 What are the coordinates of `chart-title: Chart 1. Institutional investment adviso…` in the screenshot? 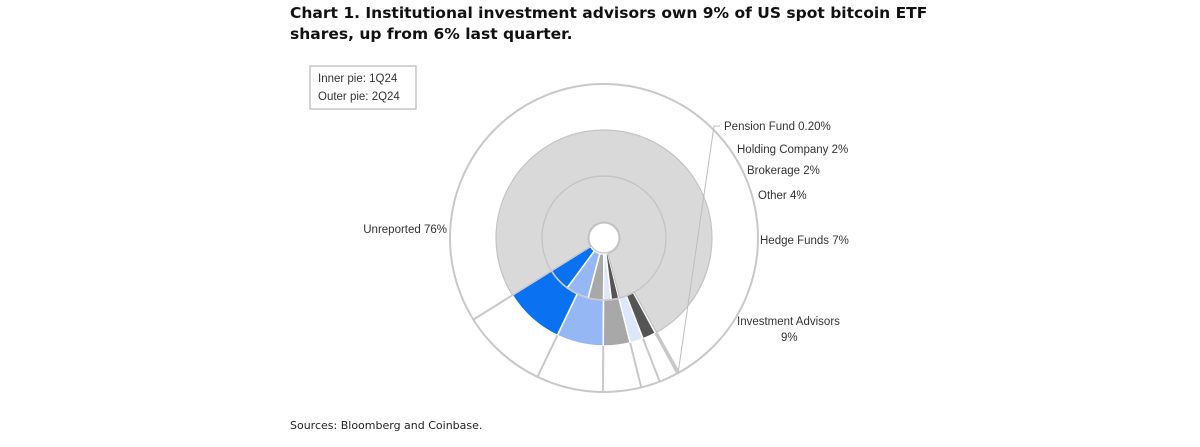 It's located at (609, 23).